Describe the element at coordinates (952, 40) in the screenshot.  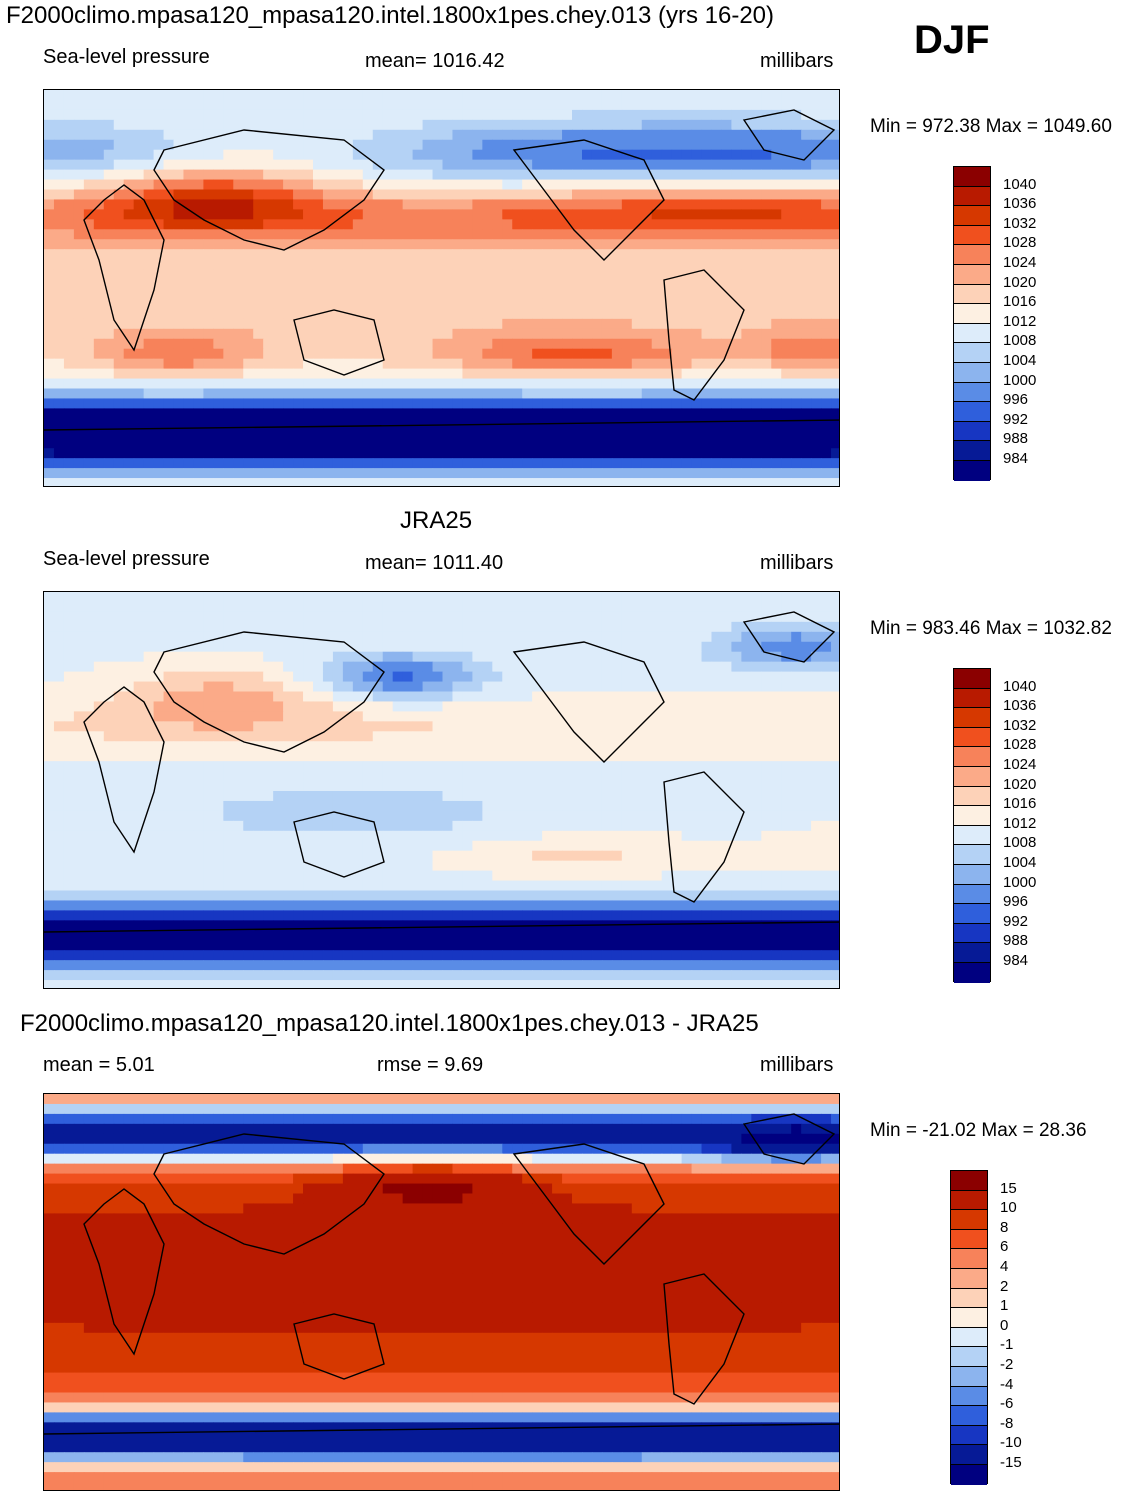
I see `season-label: DJF` at that location.